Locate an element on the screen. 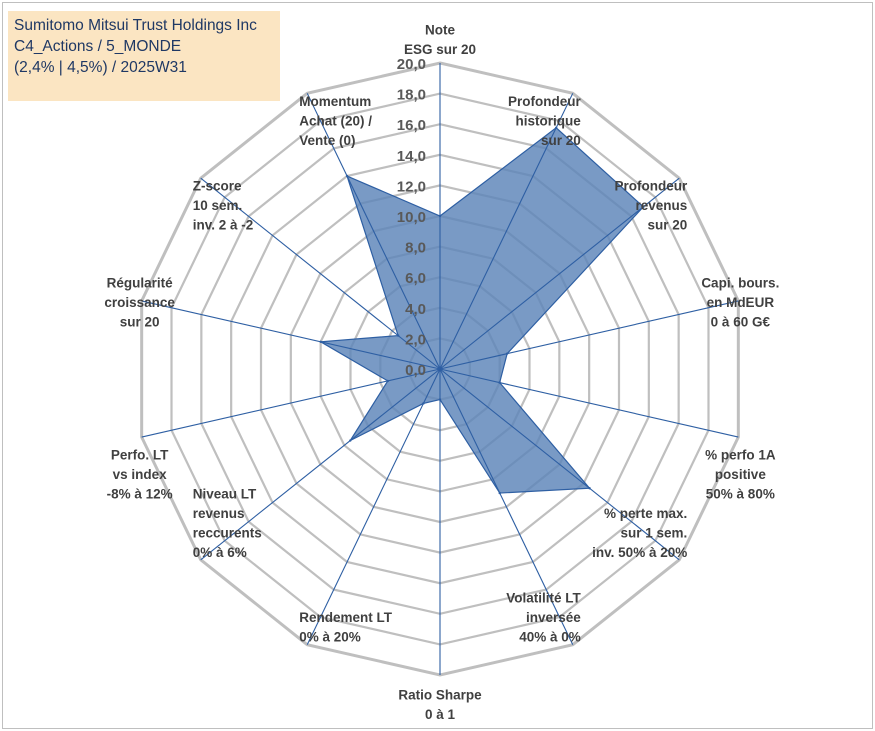  title-line-2: C4_Actions / 5_MONDE is located at coordinates (98, 46).